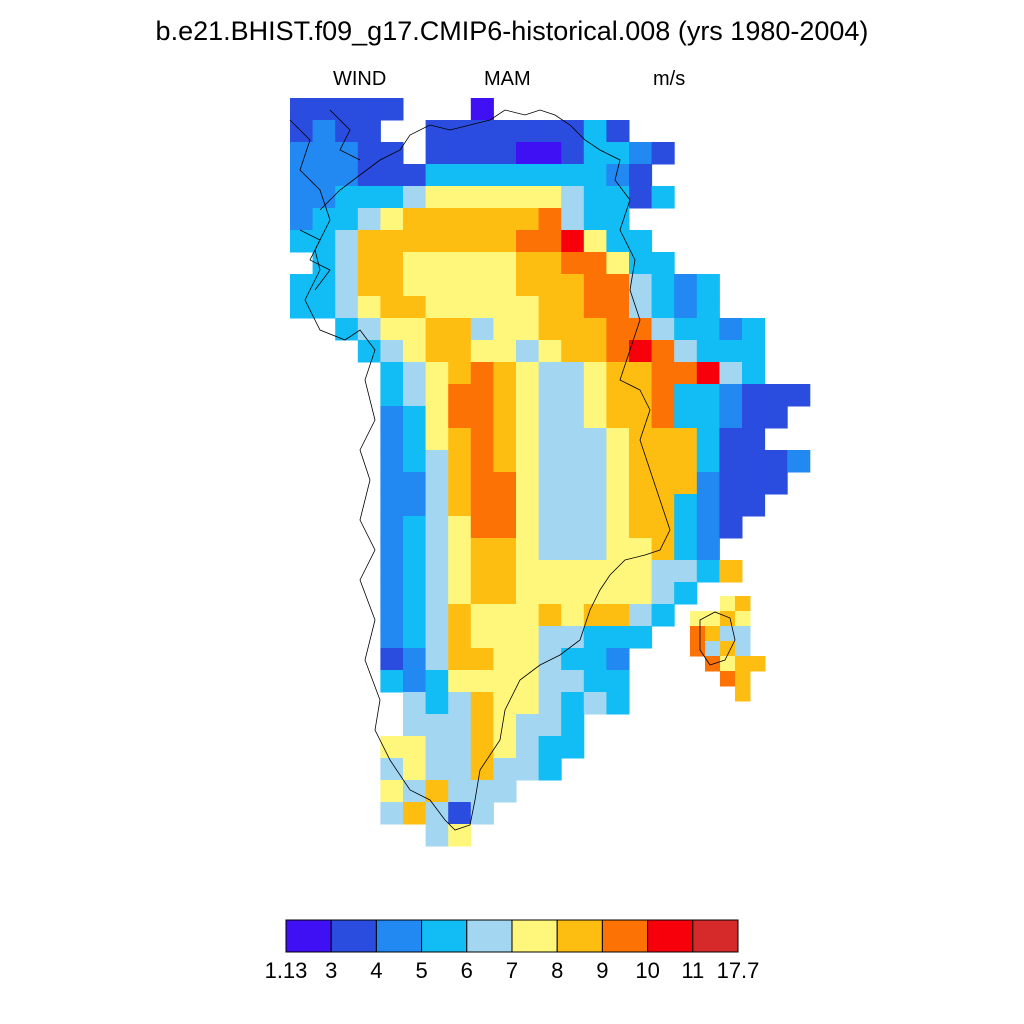 This screenshot has width=1024, height=1024. I want to click on colorbar-tick-label: 7, so click(512, 970).